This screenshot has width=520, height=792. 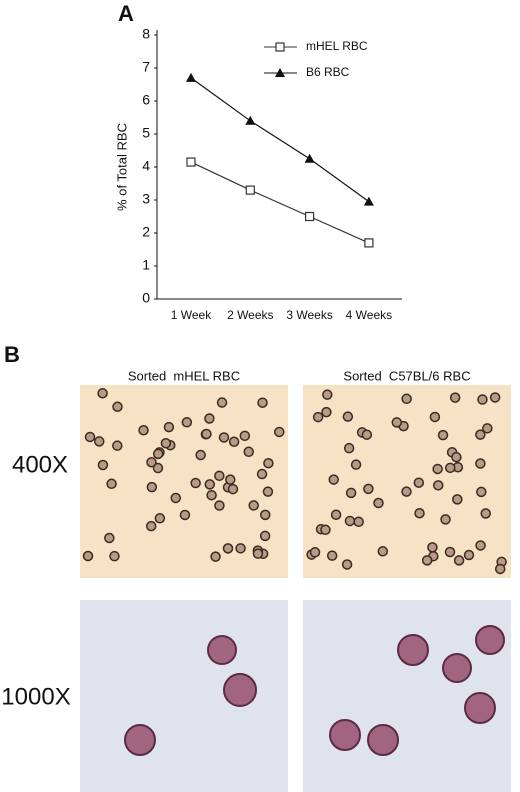 I want to click on y-tick-label: 3, so click(x=146, y=199).